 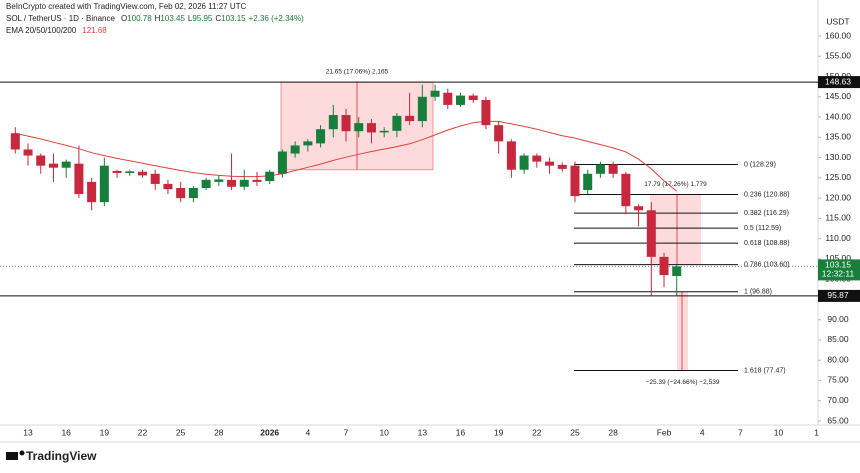 What do you see at coordinates (838, 218) in the screenshot?
I see `y-tick-label: 115.00` at bounding box center [838, 218].